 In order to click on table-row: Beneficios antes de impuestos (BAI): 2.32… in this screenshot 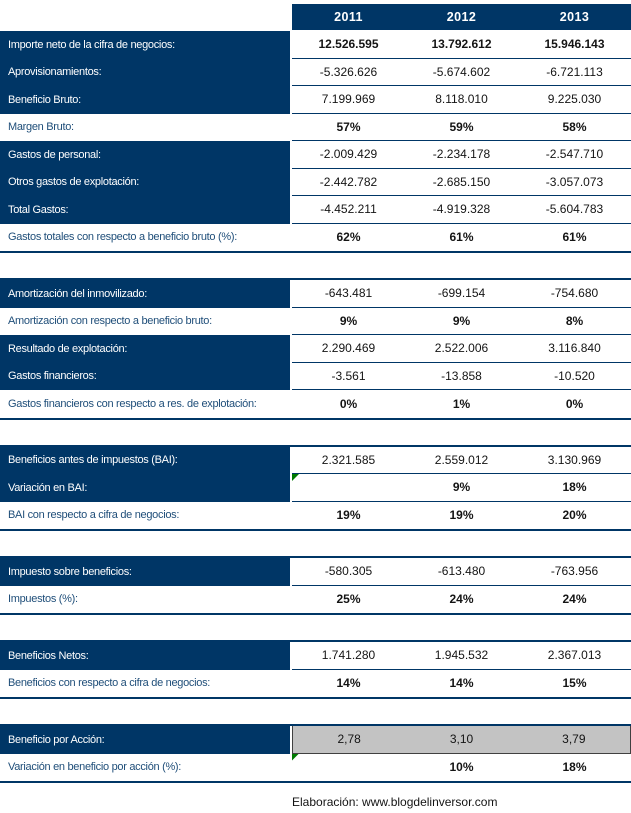, I will do `click(315, 460)`.